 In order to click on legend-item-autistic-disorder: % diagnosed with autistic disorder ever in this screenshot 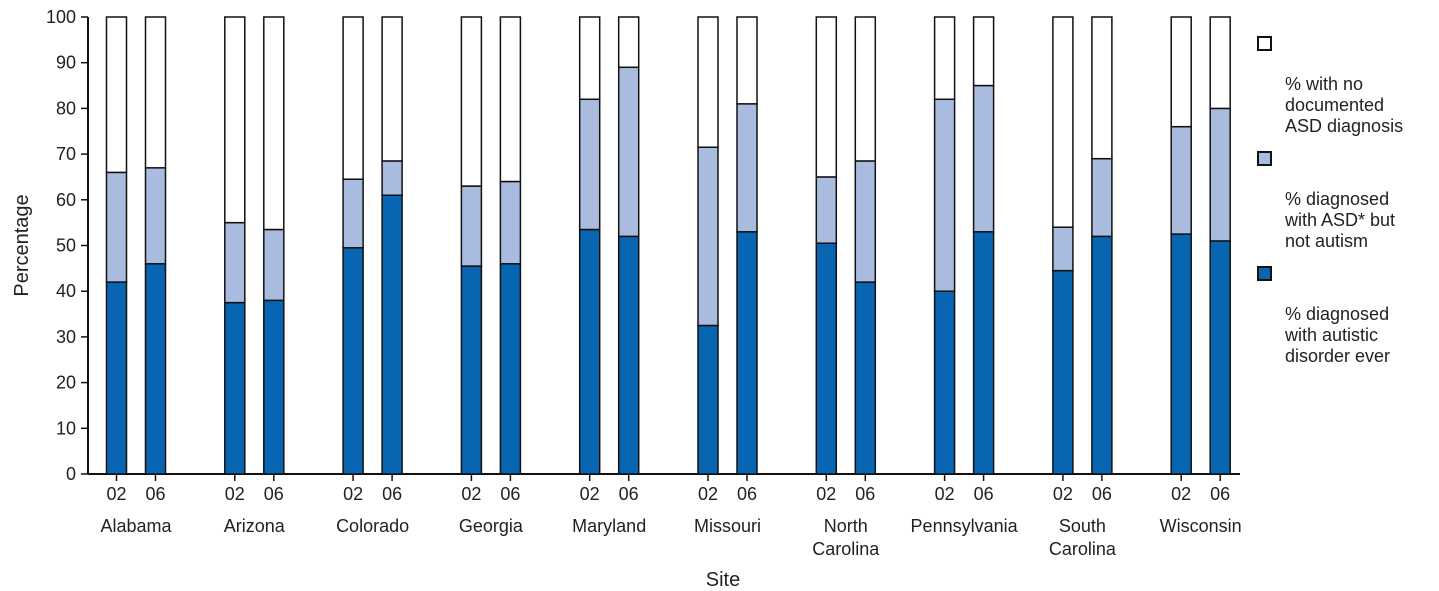, I will do `click(1344, 314)`.